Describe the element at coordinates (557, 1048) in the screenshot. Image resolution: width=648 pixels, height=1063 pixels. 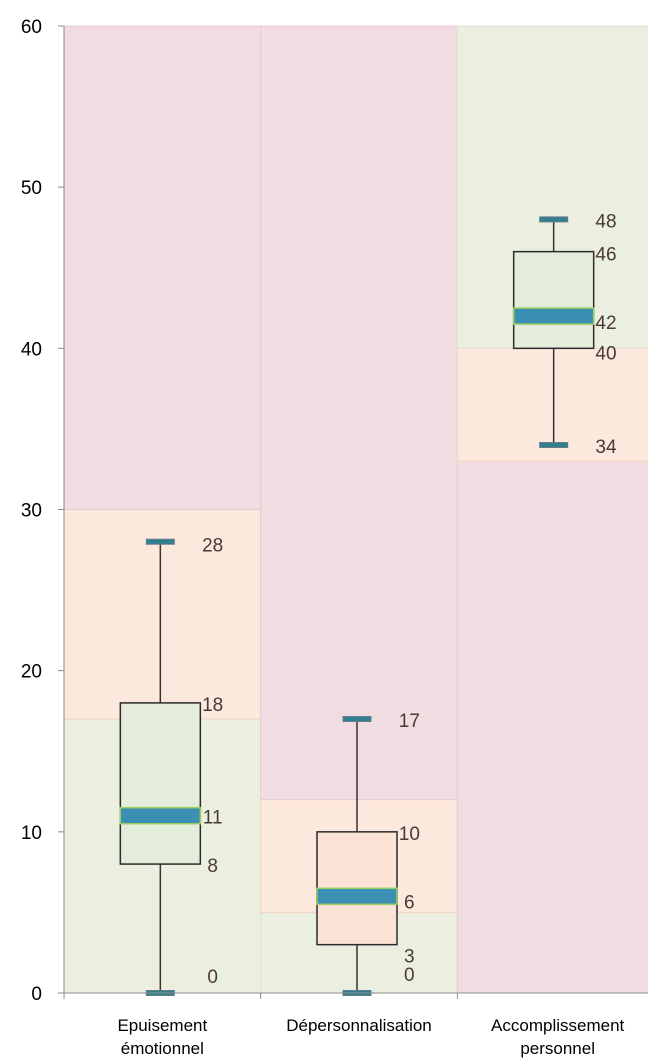
I see `category-label: personnel` at that location.